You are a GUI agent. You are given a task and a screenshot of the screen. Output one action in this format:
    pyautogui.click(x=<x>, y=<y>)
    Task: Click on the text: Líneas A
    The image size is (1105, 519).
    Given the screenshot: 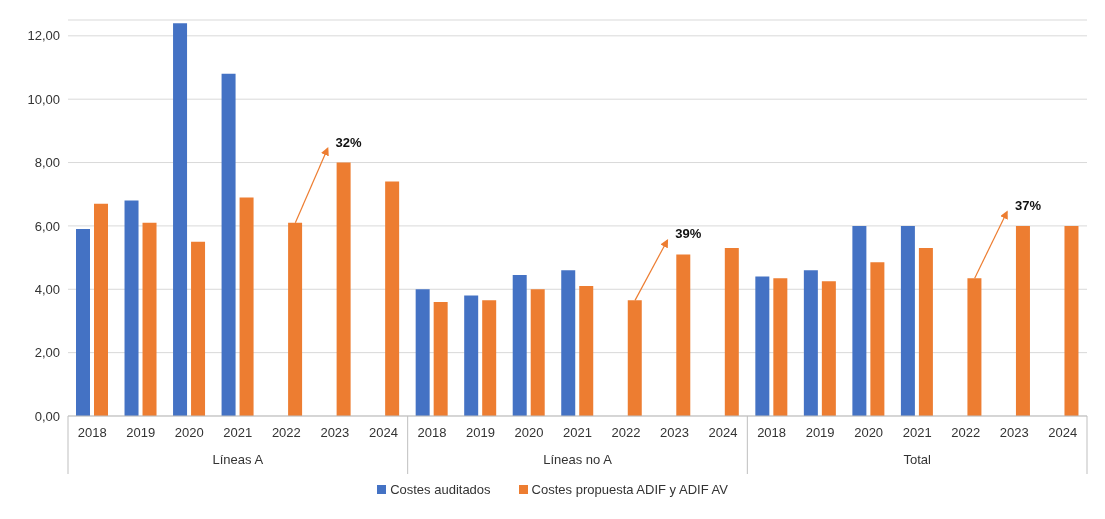 What is the action you would take?
    pyautogui.click(x=238, y=459)
    